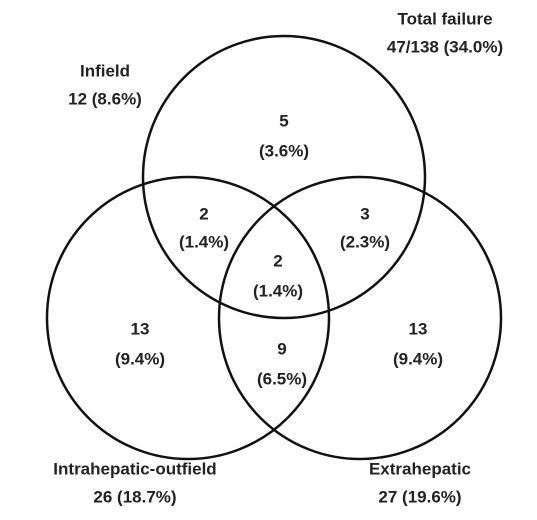 The width and height of the screenshot is (537, 520). What do you see at coordinates (283, 120) in the screenshot?
I see `region-count: 5` at bounding box center [283, 120].